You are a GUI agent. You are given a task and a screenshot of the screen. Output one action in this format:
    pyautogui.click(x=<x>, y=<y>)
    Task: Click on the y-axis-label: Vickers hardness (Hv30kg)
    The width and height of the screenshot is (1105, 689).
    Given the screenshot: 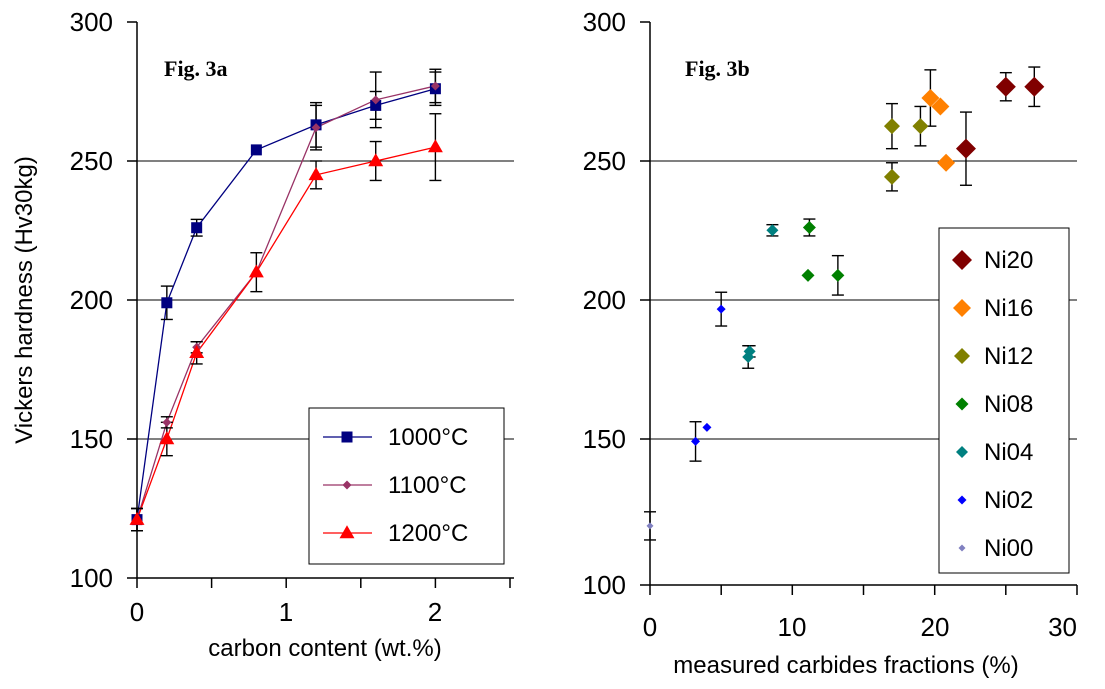 What is the action you would take?
    pyautogui.click(x=24, y=300)
    